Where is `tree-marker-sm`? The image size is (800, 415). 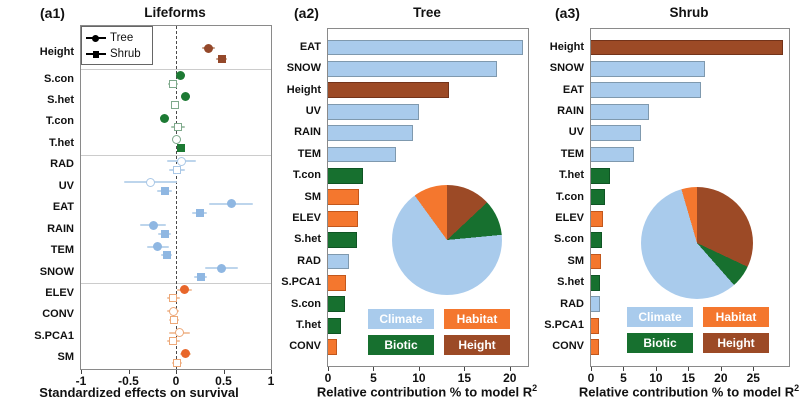 tree-marker-sm is located at coordinates (185, 354).